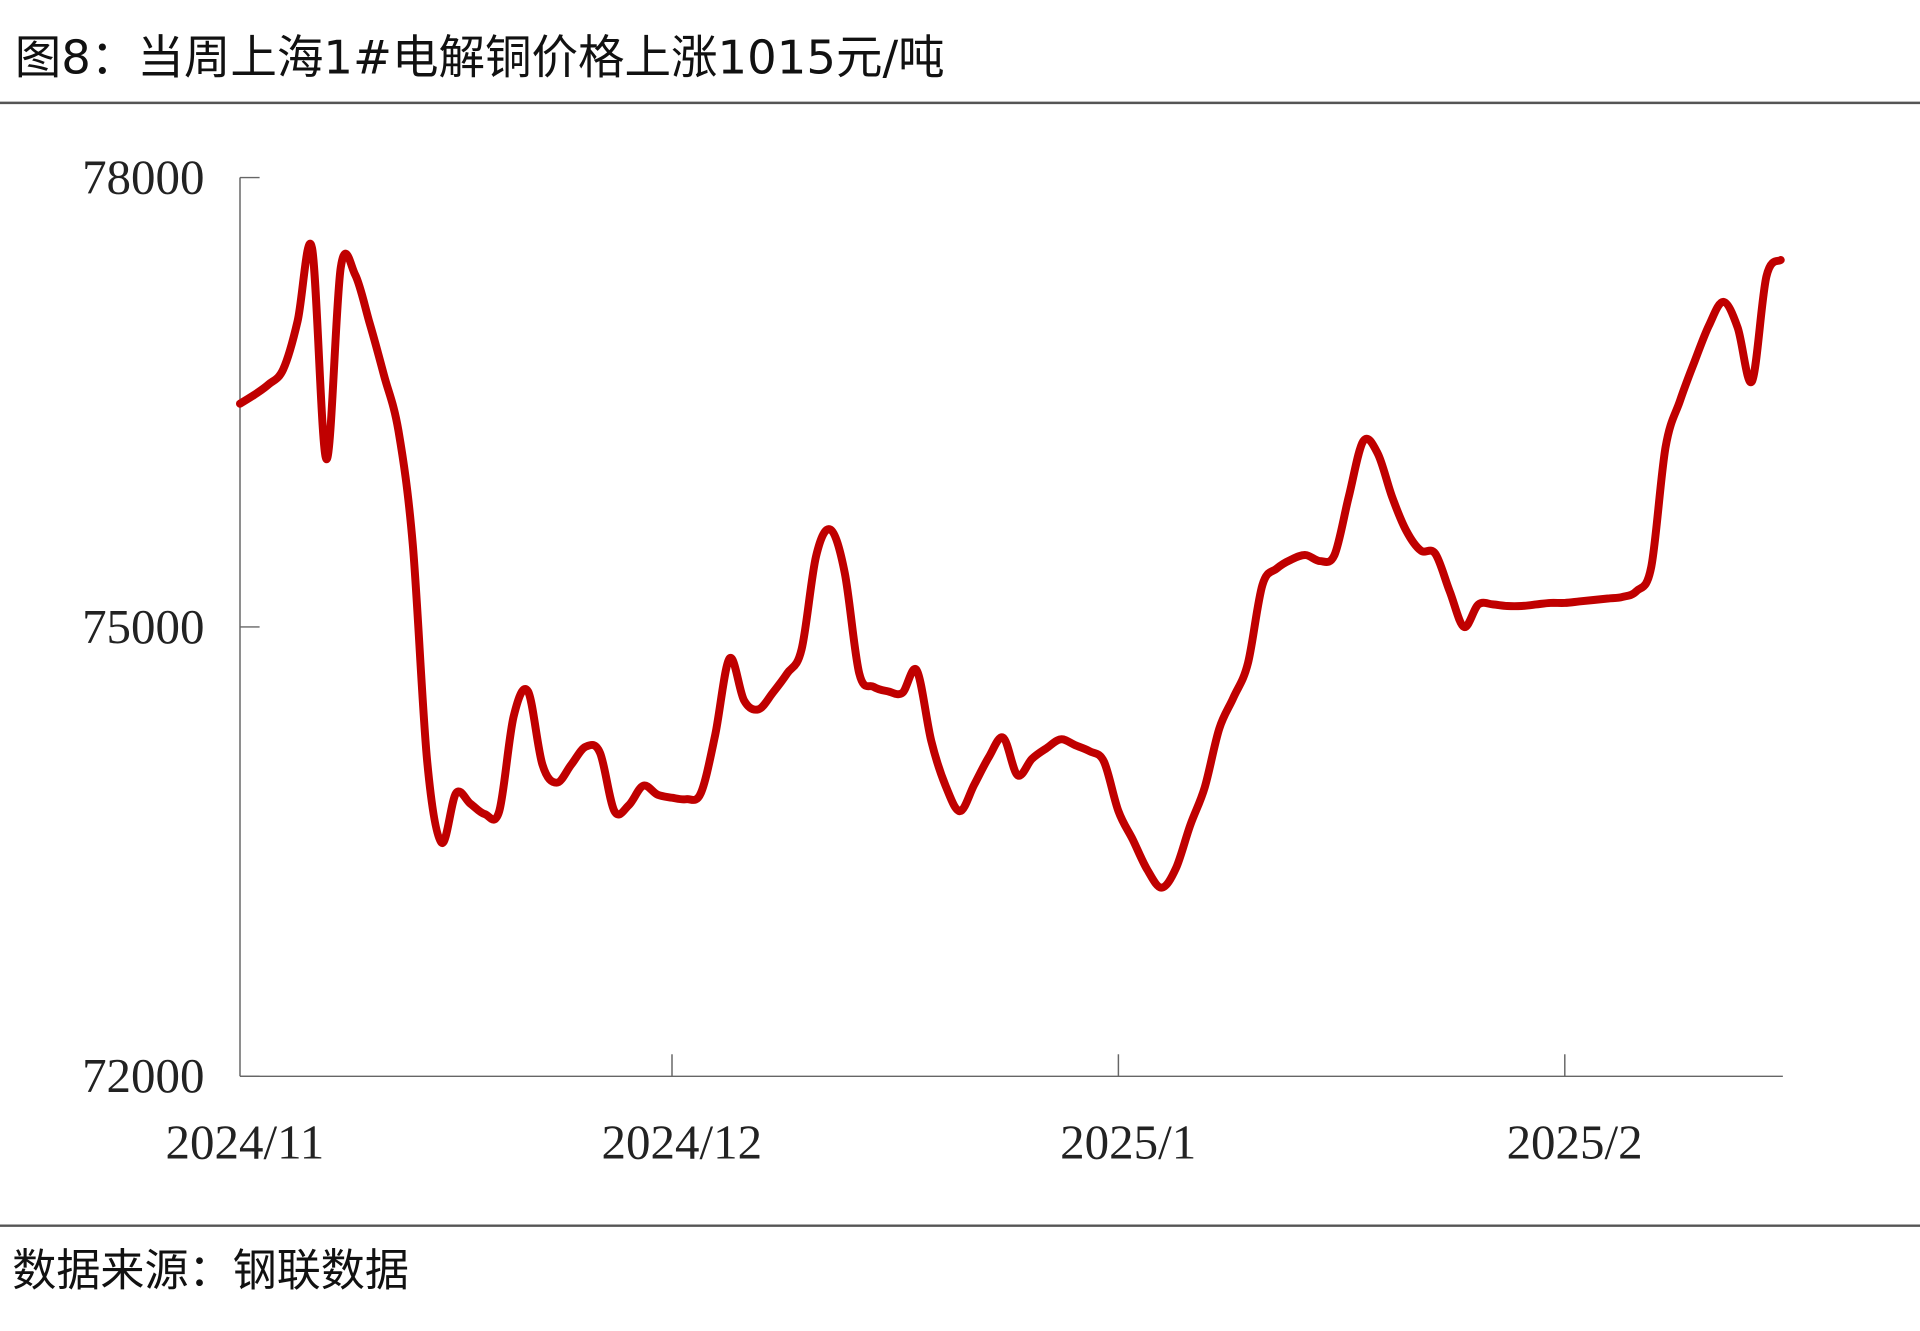 This screenshot has height=1331, width=1920. What do you see at coordinates (1575, 1141) in the screenshot?
I see `x-tick-label: 2025/2` at bounding box center [1575, 1141].